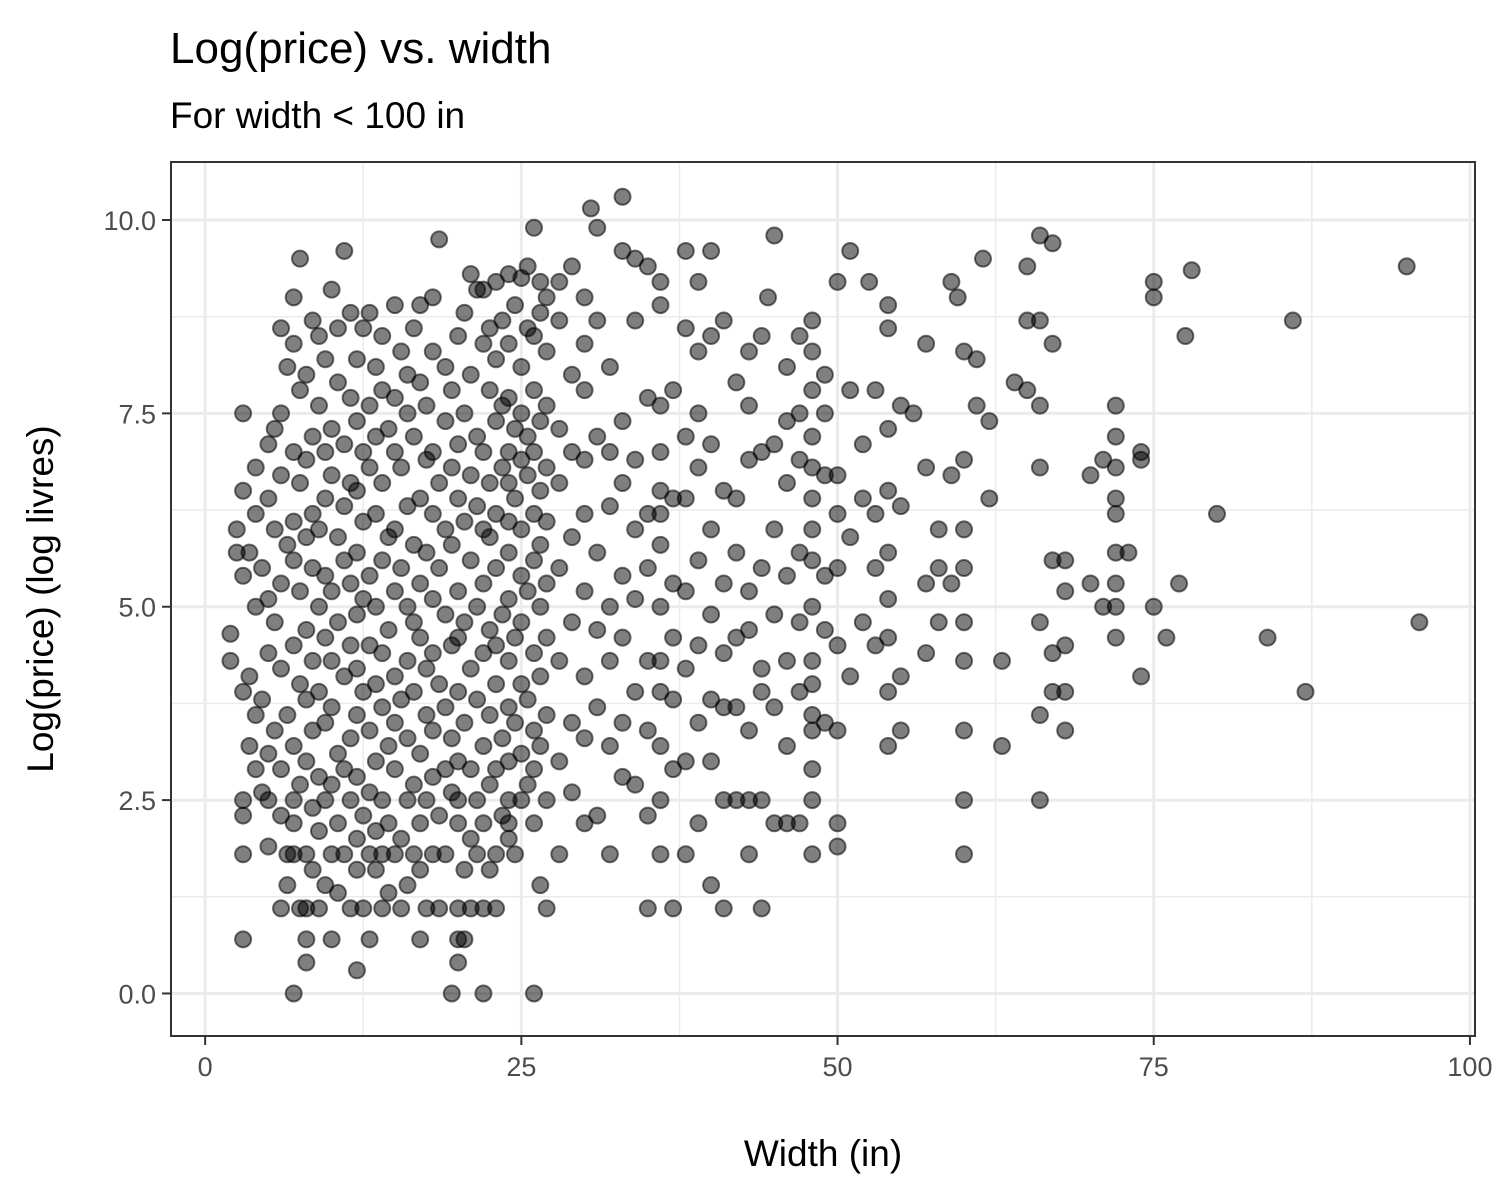  Describe the element at coordinates (521, 1067) in the screenshot. I see `x-tick-label: 25` at that location.